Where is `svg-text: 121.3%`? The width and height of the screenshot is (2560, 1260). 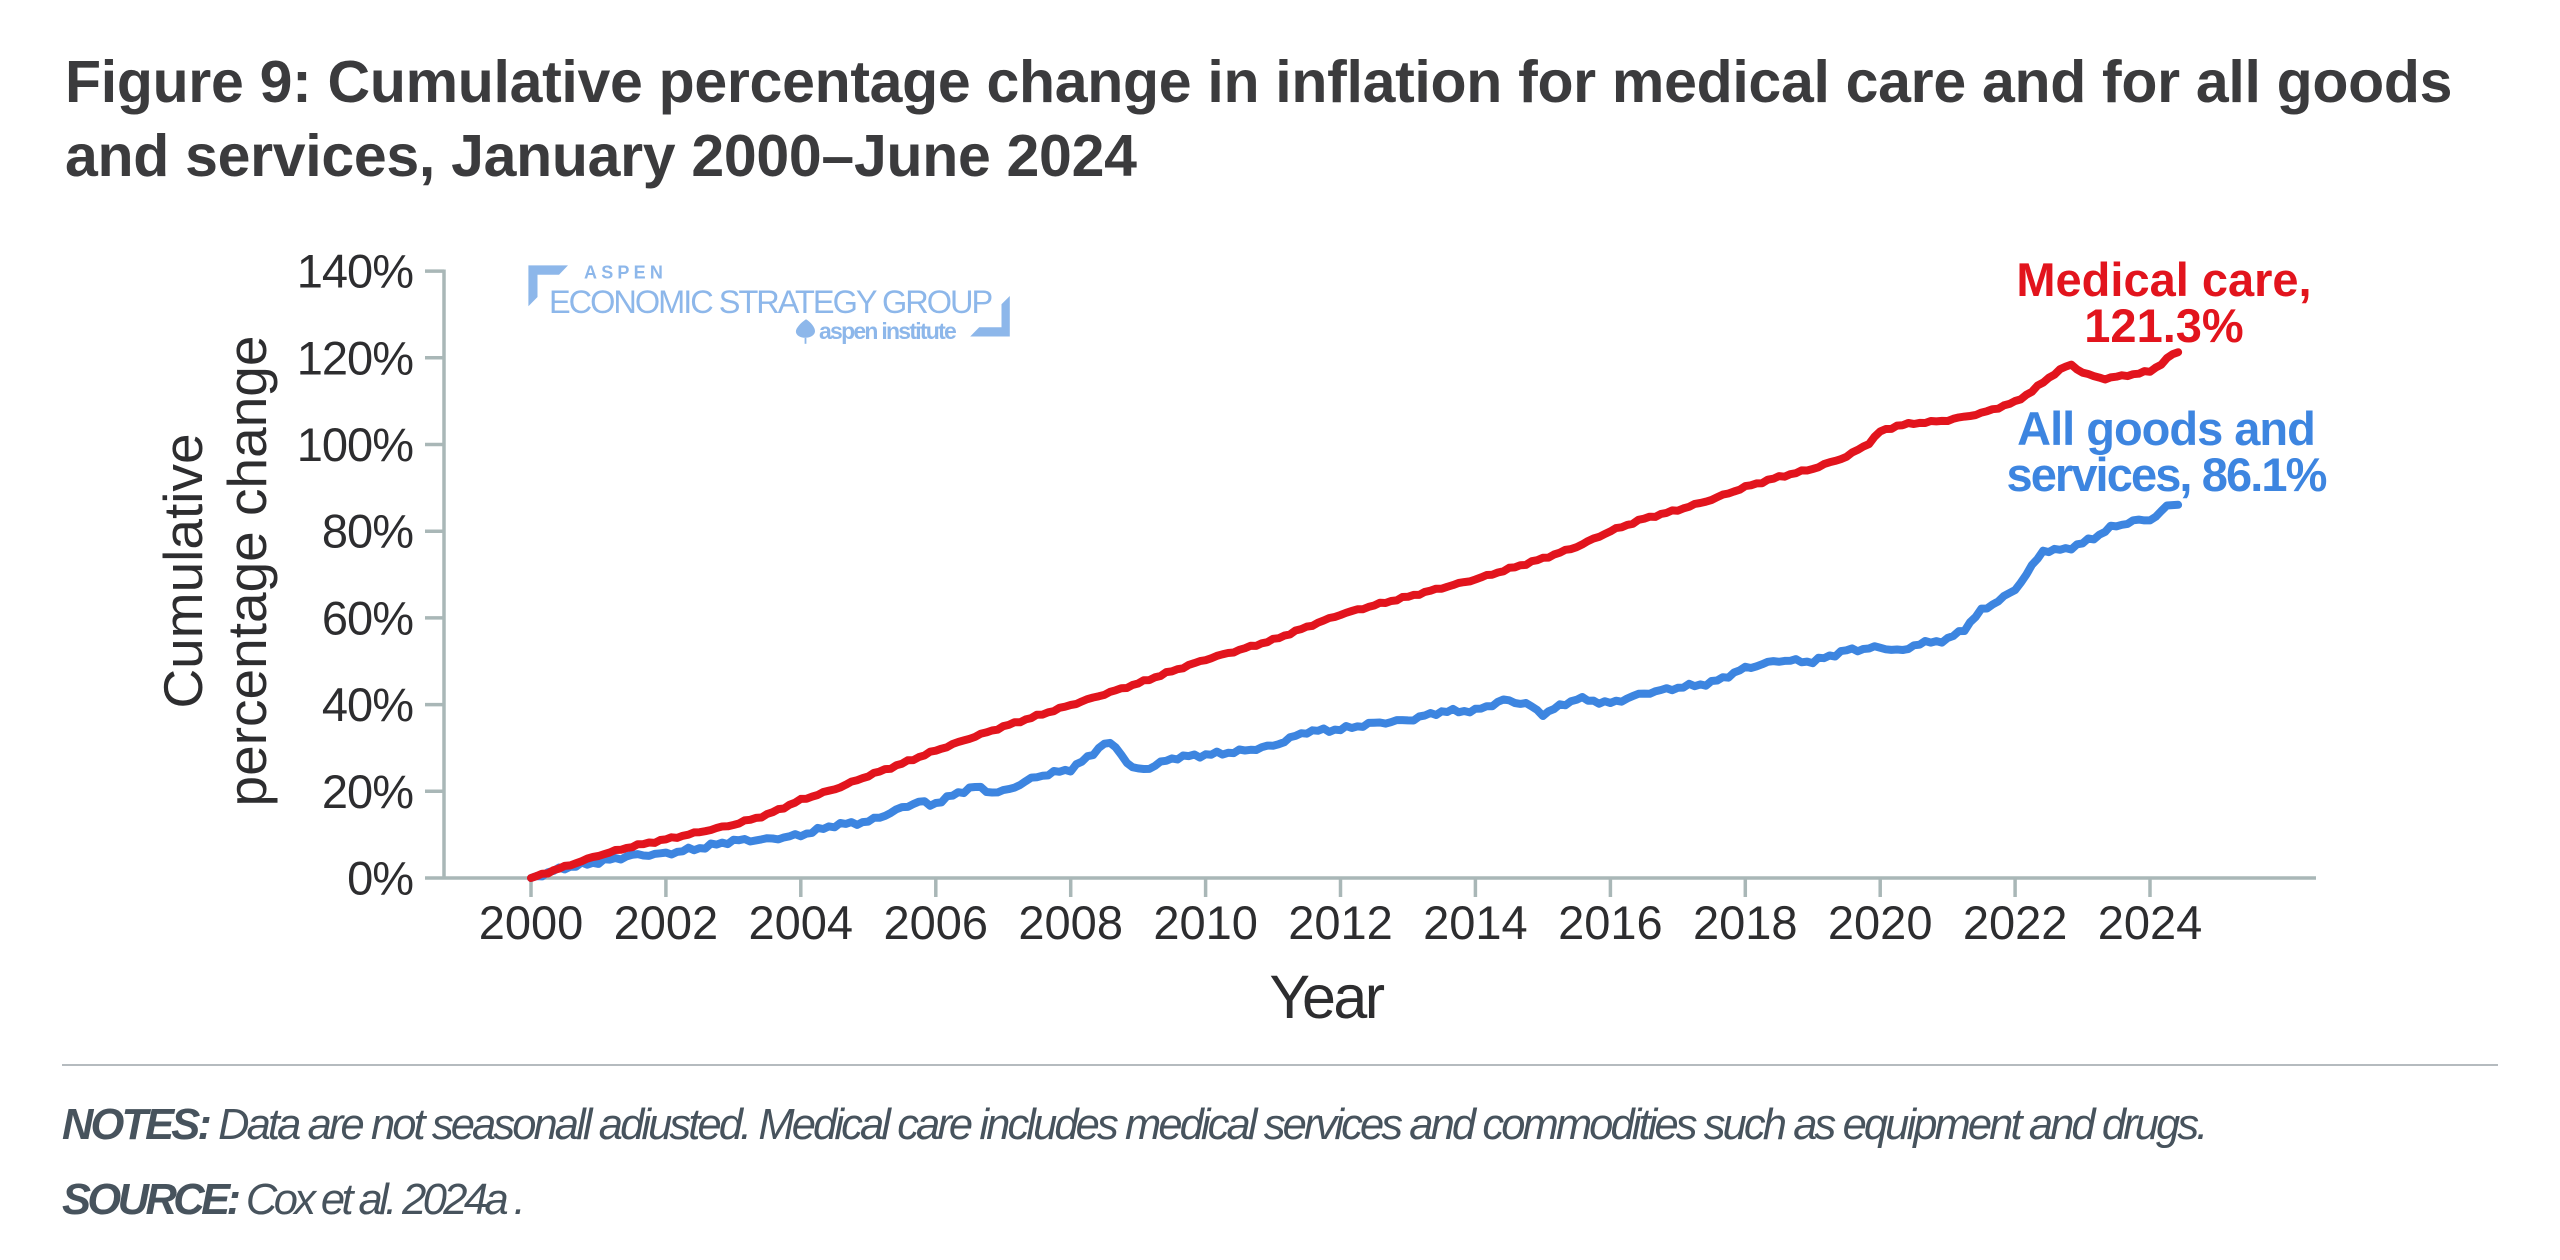
svg-text: 121.3% is located at coordinates (2163, 325).